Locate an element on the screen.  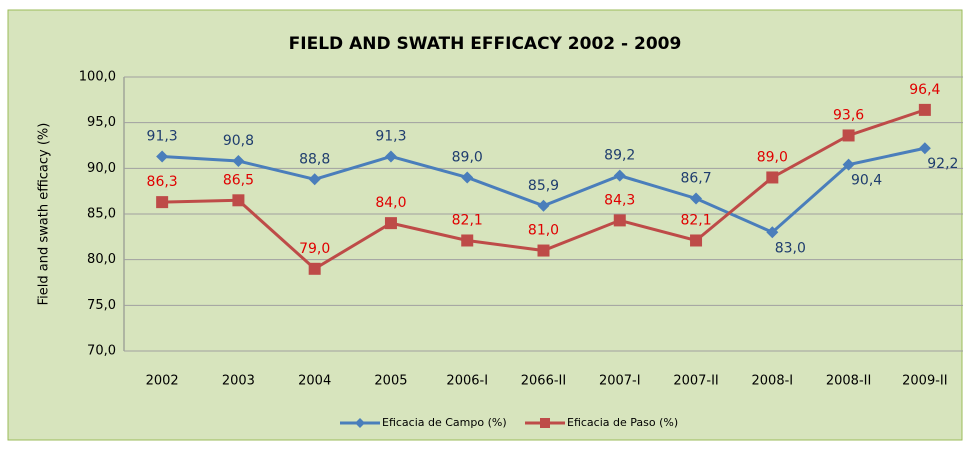
data-label: 84,3 is located at coordinates (619, 200).